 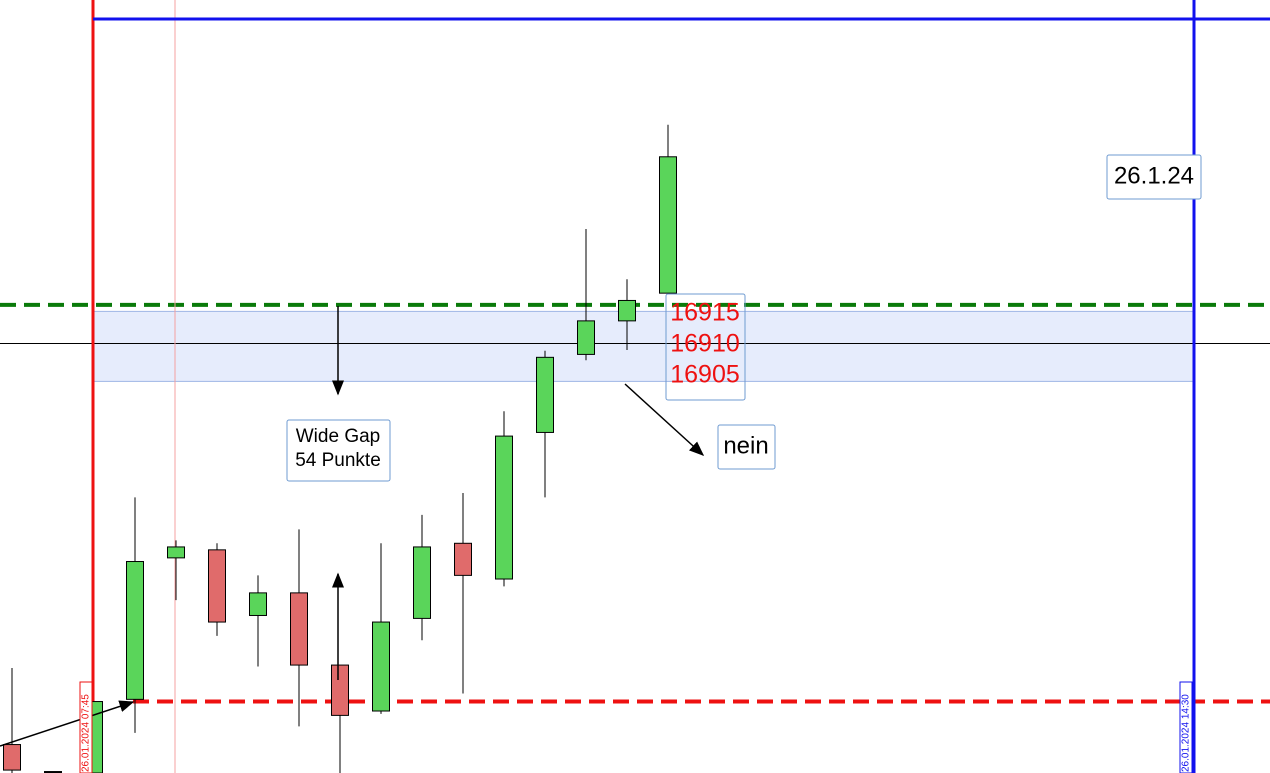 I want to click on annotation-text: nein, so click(x=745, y=445).